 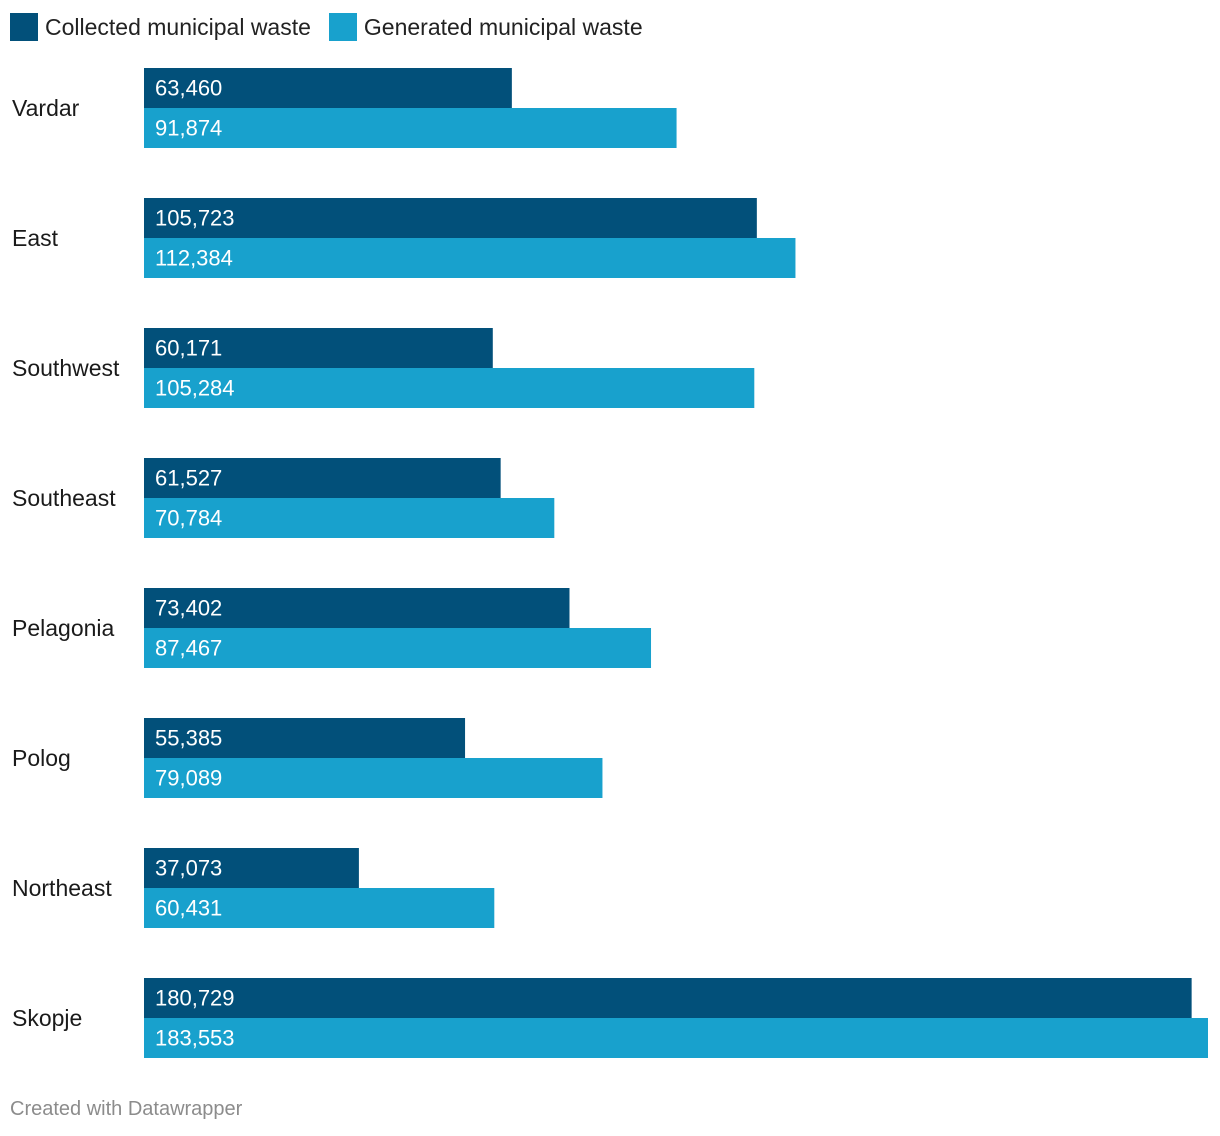 I want to click on value-label-collected-southwest: 60,171, so click(x=188, y=348).